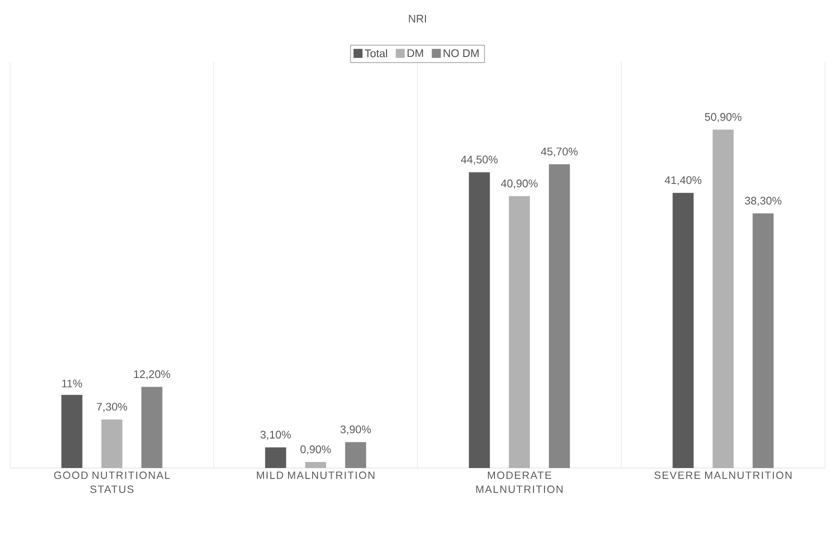  Describe the element at coordinates (683, 181) in the screenshot. I see `data-label: 41,40%` at that location.